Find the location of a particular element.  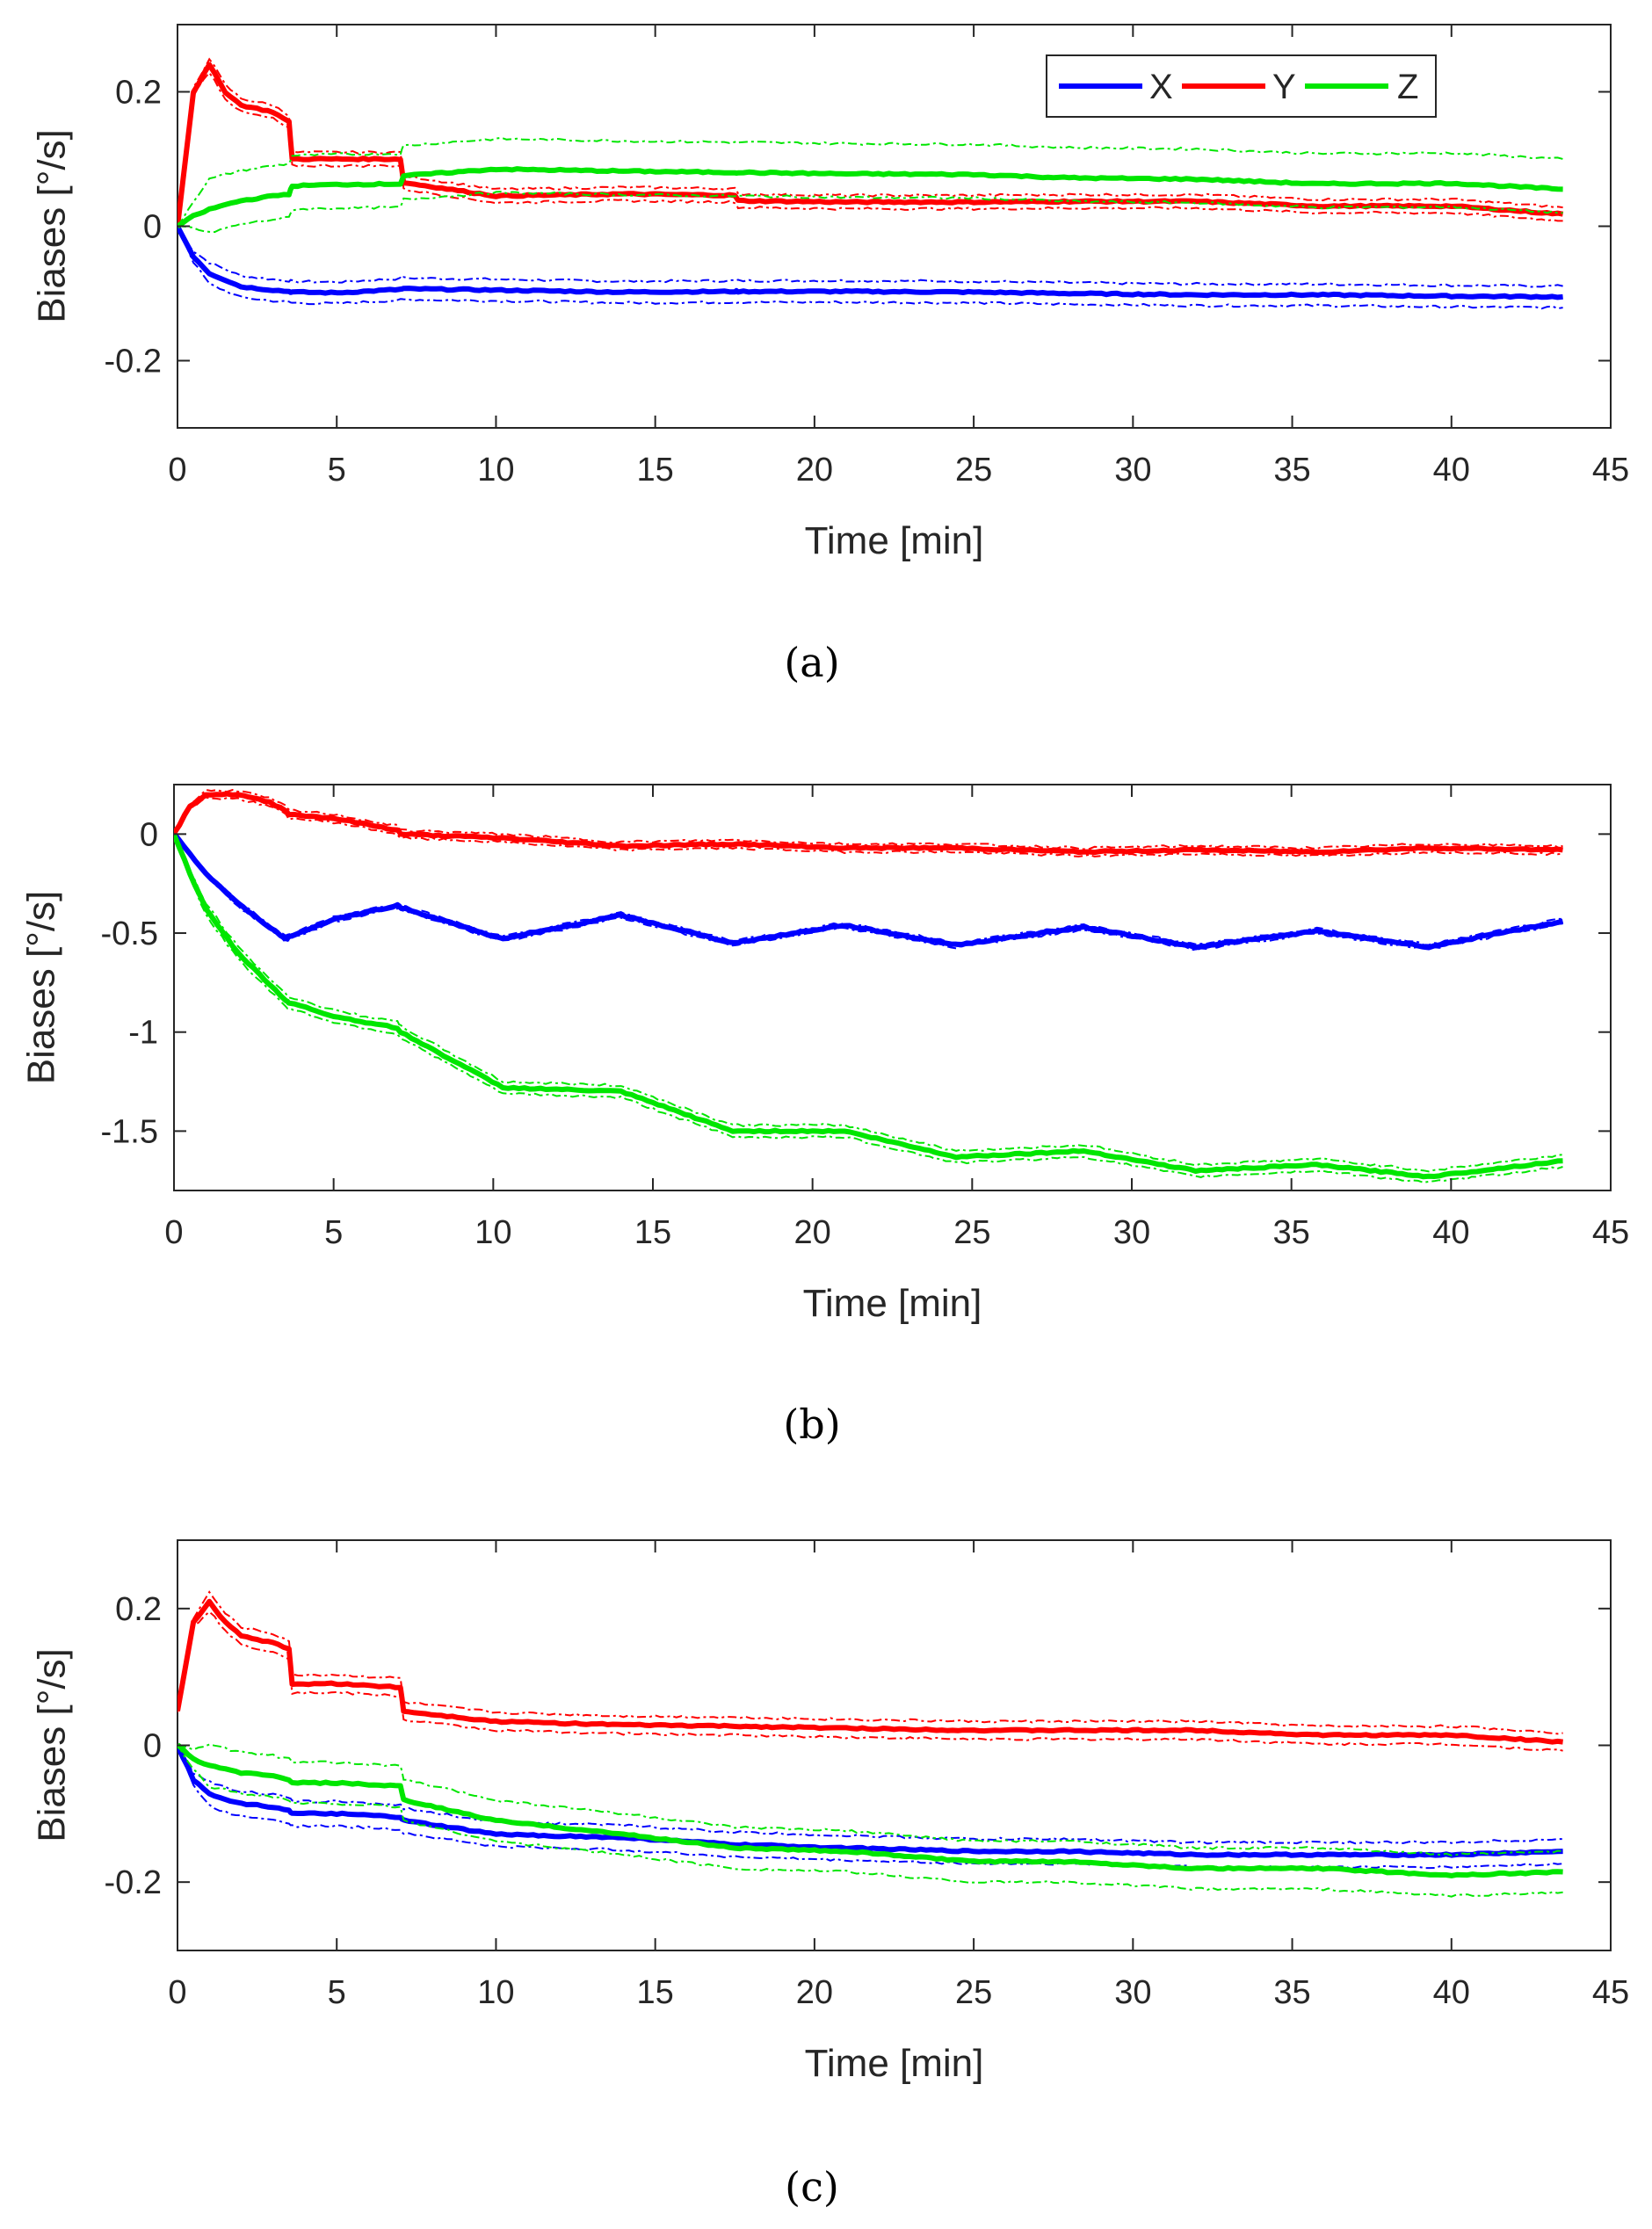

series-y-upper-bound is located at coordinates (871, 141).